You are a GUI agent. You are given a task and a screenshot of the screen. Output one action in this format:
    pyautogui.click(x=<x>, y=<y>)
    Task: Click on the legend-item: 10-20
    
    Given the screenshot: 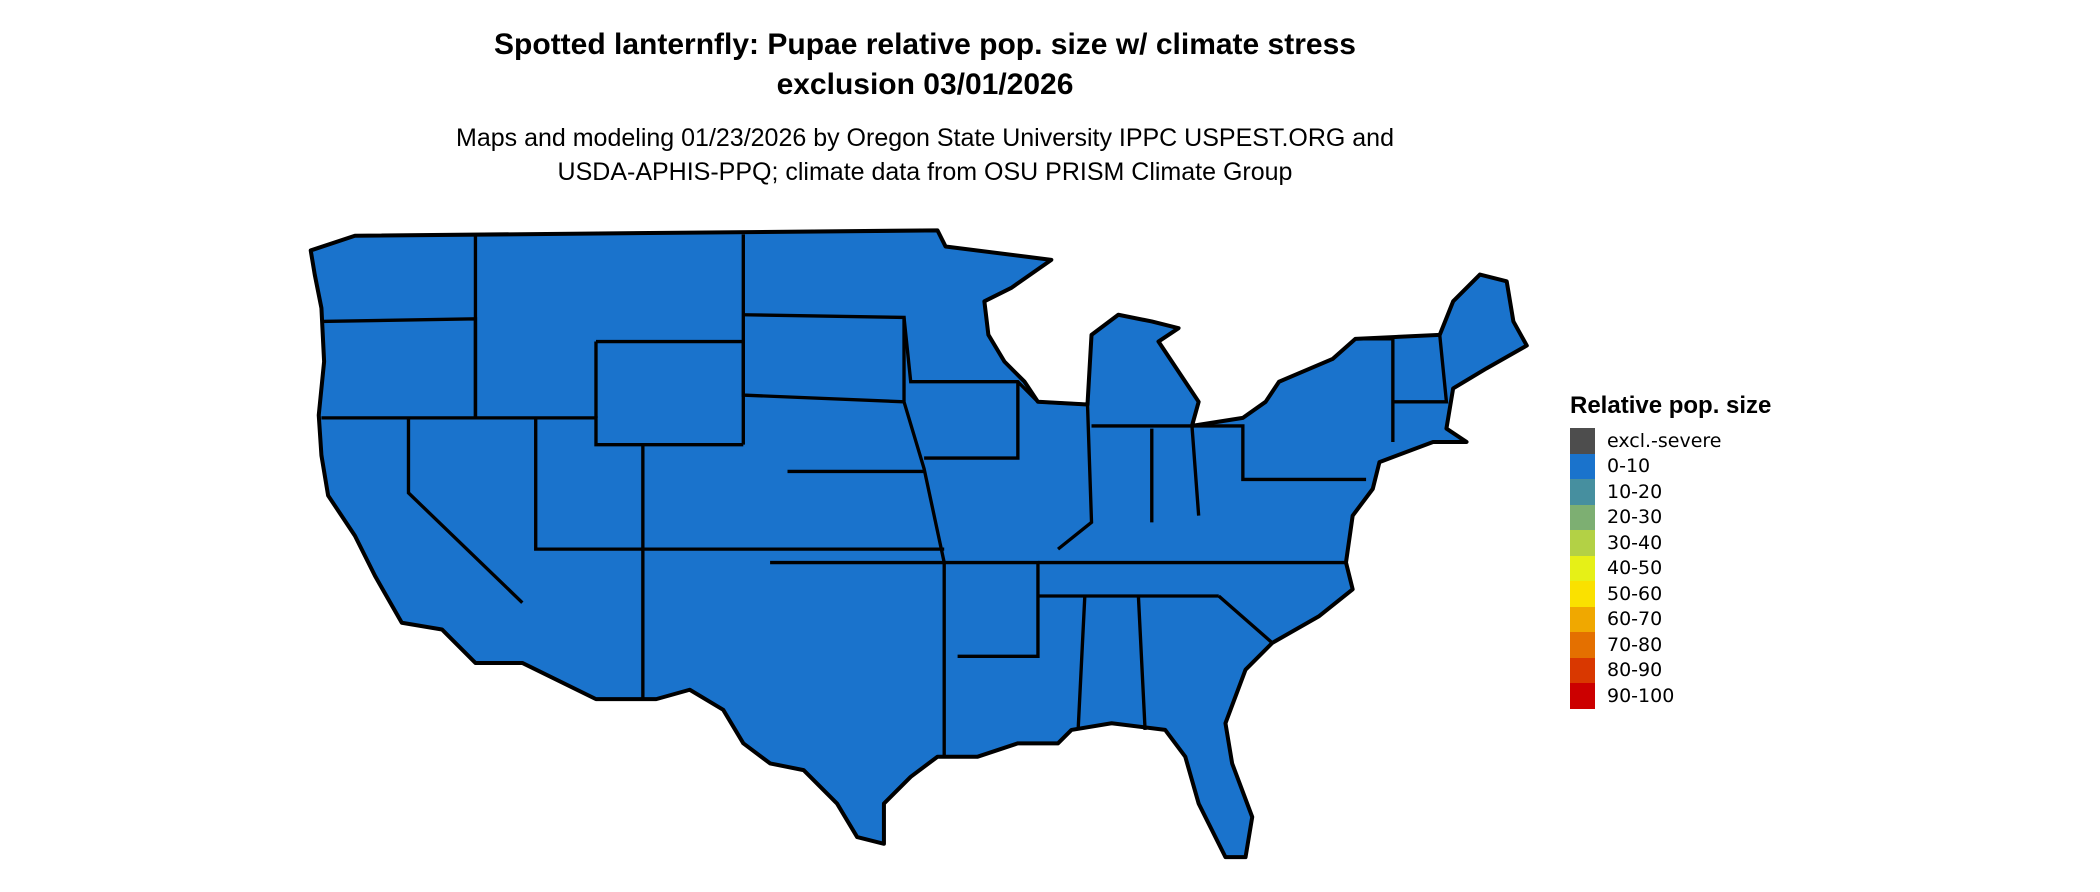 What is the action you would take?
    pyautogui.click(x=1670, y=492)
    